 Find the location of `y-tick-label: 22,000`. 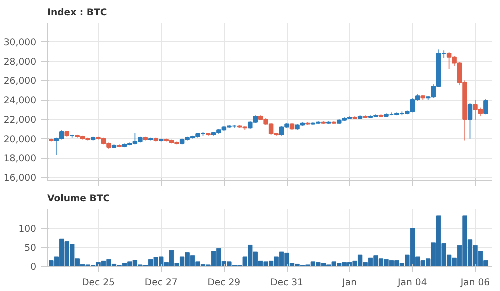

y-tick-label: 22,000 is located at coordinates (20, 120).